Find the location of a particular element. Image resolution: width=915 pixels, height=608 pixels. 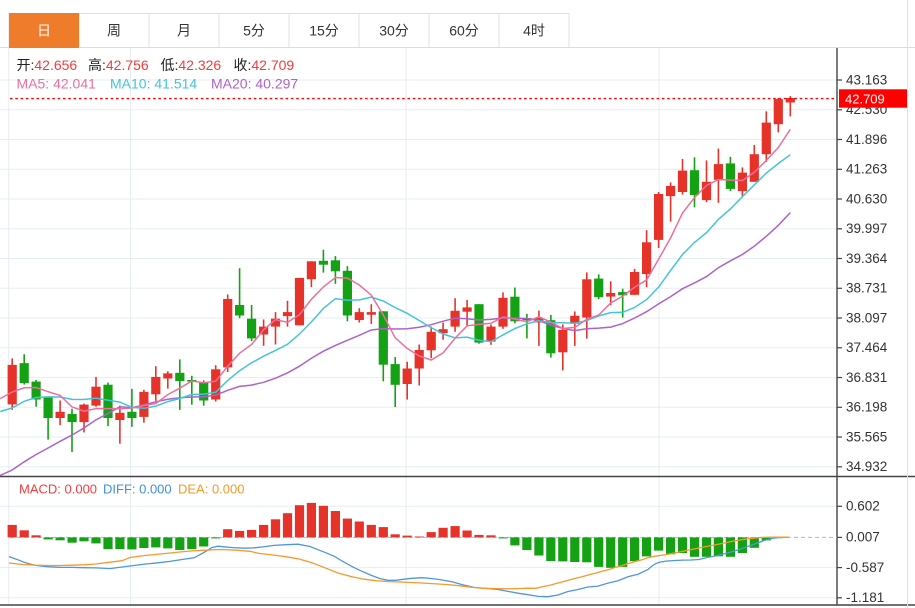

svg-text: 39.997 is located at coordinates (866, 228).